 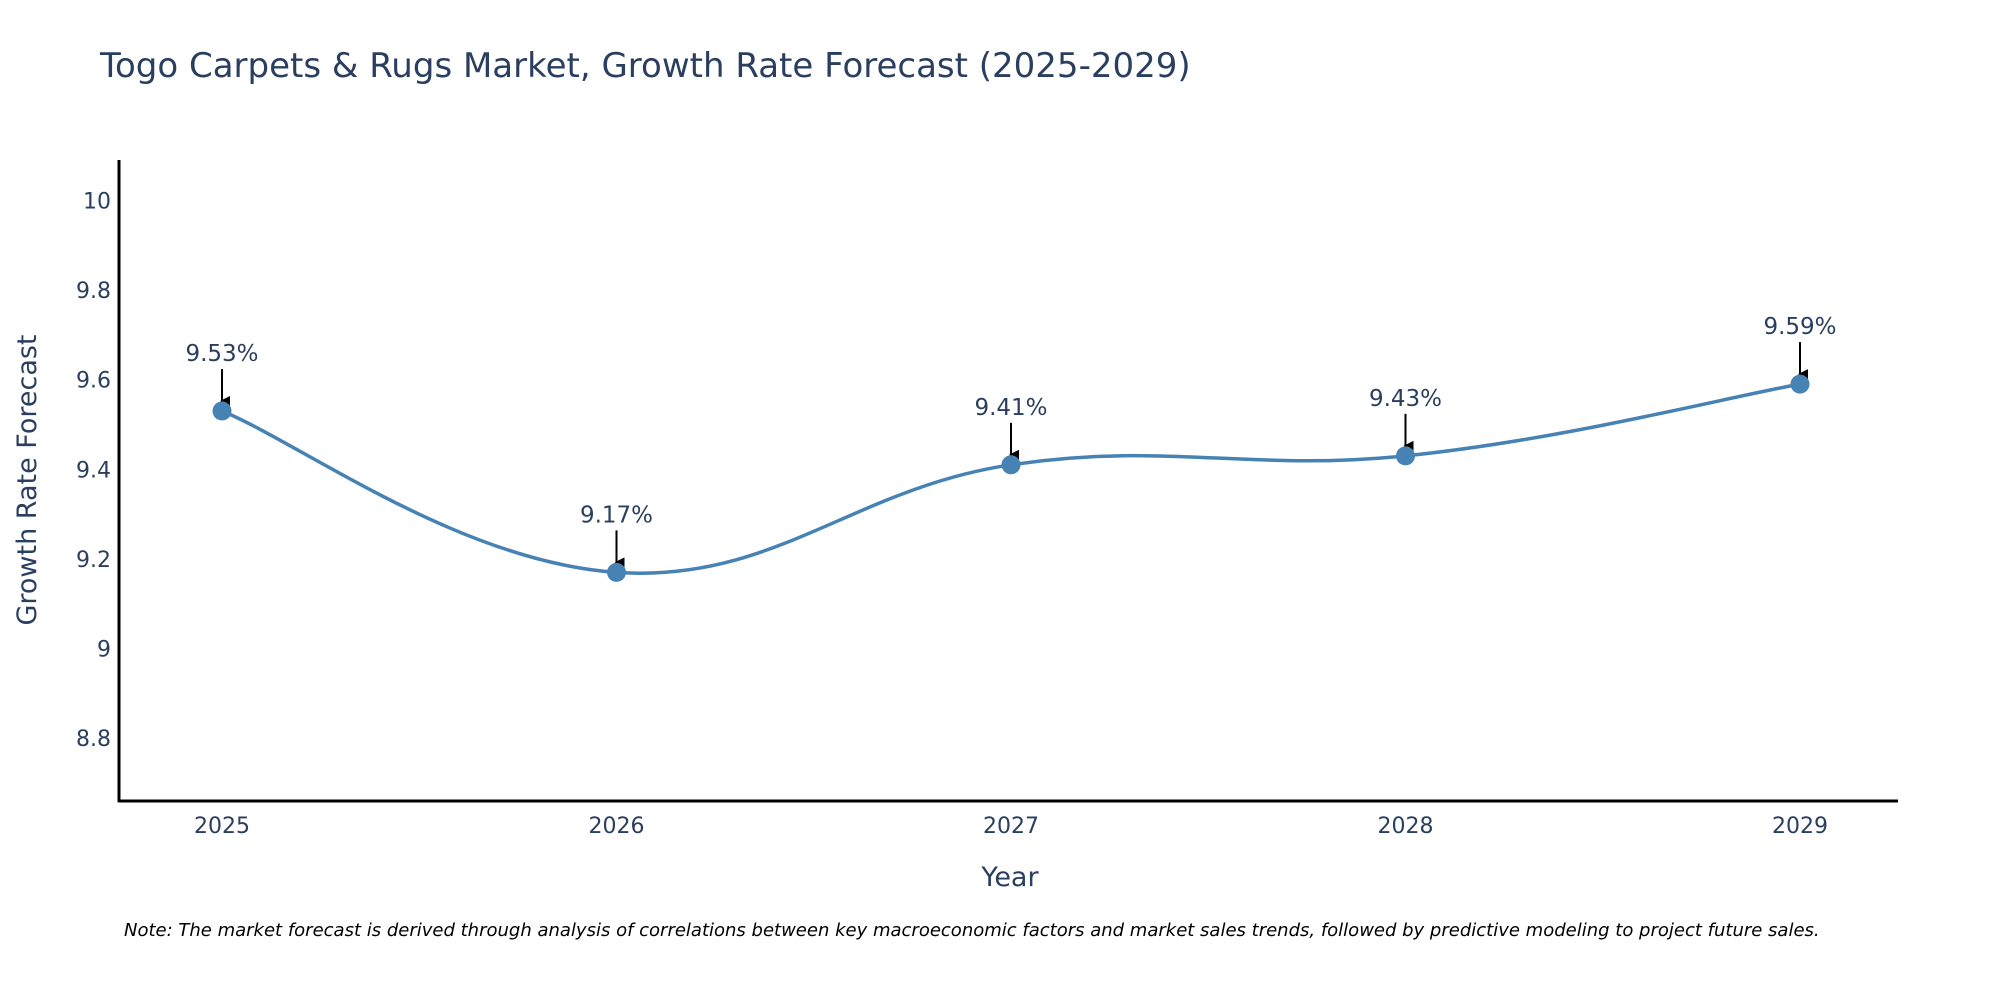 What do you see at coordinates (97, 201) in the screenshot?
I see `y-tick-label: 10` at bounding box center [97, 201].